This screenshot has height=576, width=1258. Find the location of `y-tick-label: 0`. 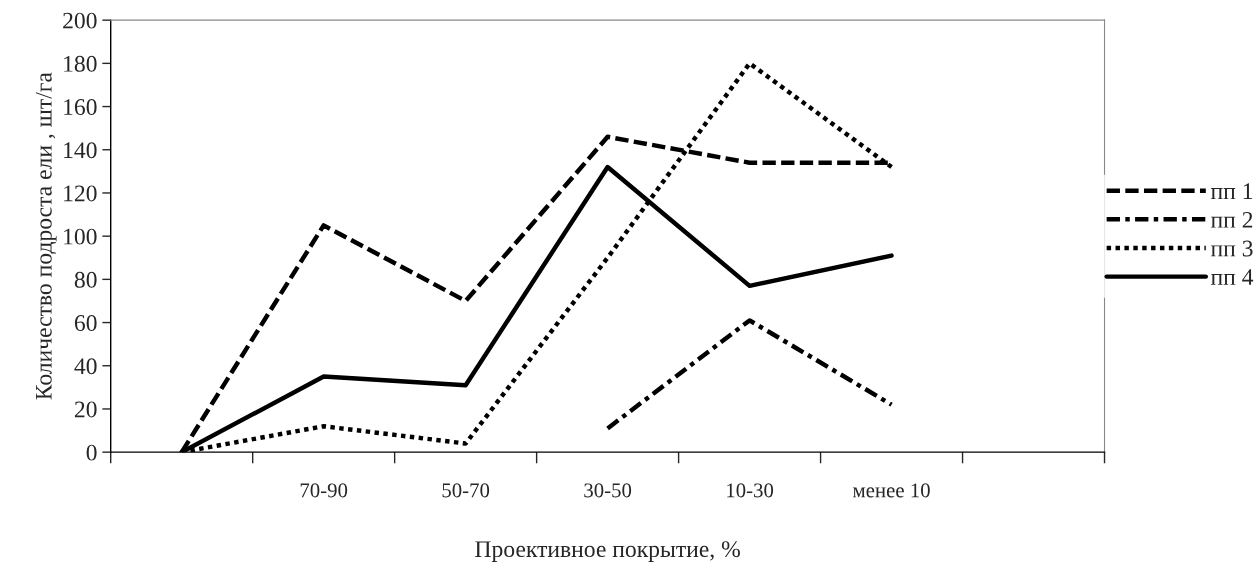

y-tick-label: 0 is located at coordinates (91, 452).